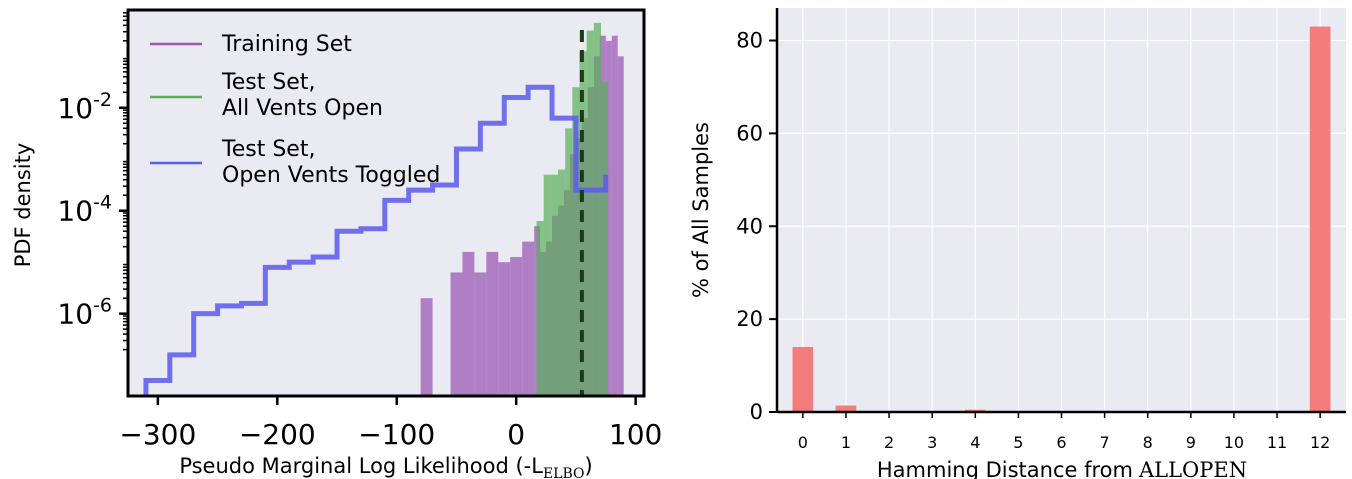 Image resolution: width=1352 pixels, height=479 pixels. I want to click on left-y-axis-label: PDF density, so click(23, 205).